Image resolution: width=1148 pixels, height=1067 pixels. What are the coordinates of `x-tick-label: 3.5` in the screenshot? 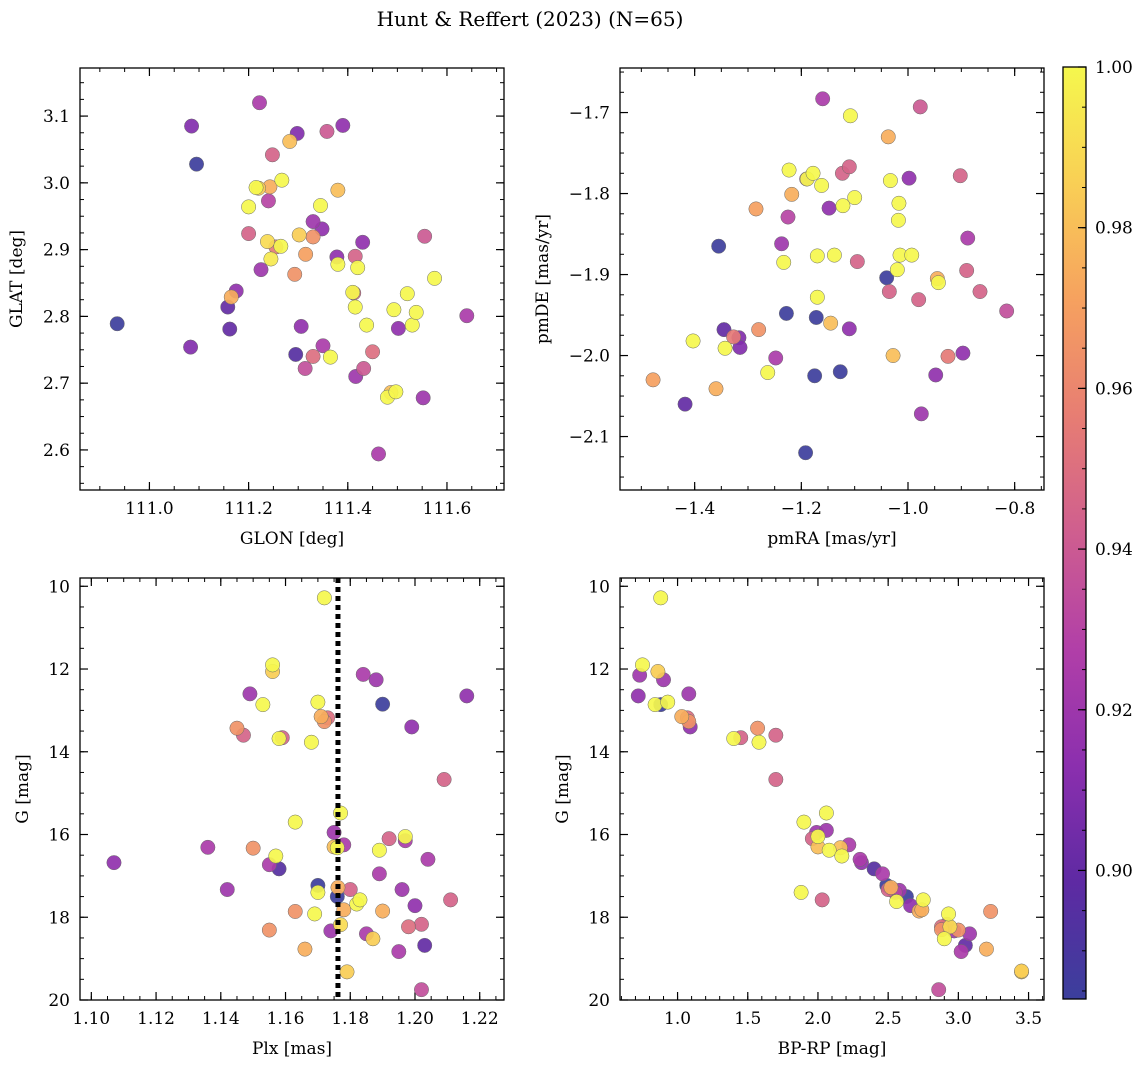 It's located at (1028, 1019).